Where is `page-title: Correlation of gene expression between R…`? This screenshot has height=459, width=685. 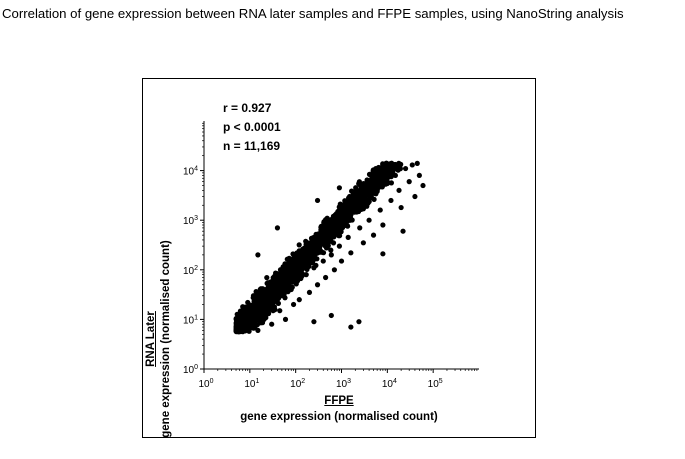
page-title: Correlation of gene expression between R… is located at coordinates (313, 13).